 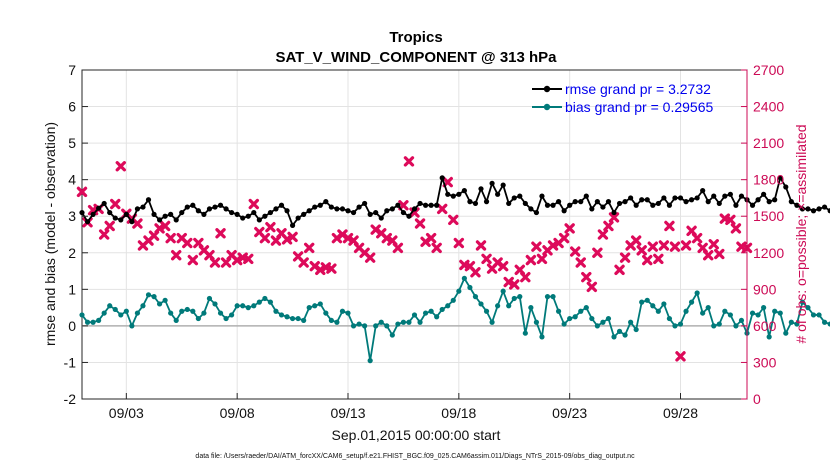 I want to click on left-axis-ticks: -2 -1 0 1 2 3 4 5 6 7, so click(x=76, y=234).